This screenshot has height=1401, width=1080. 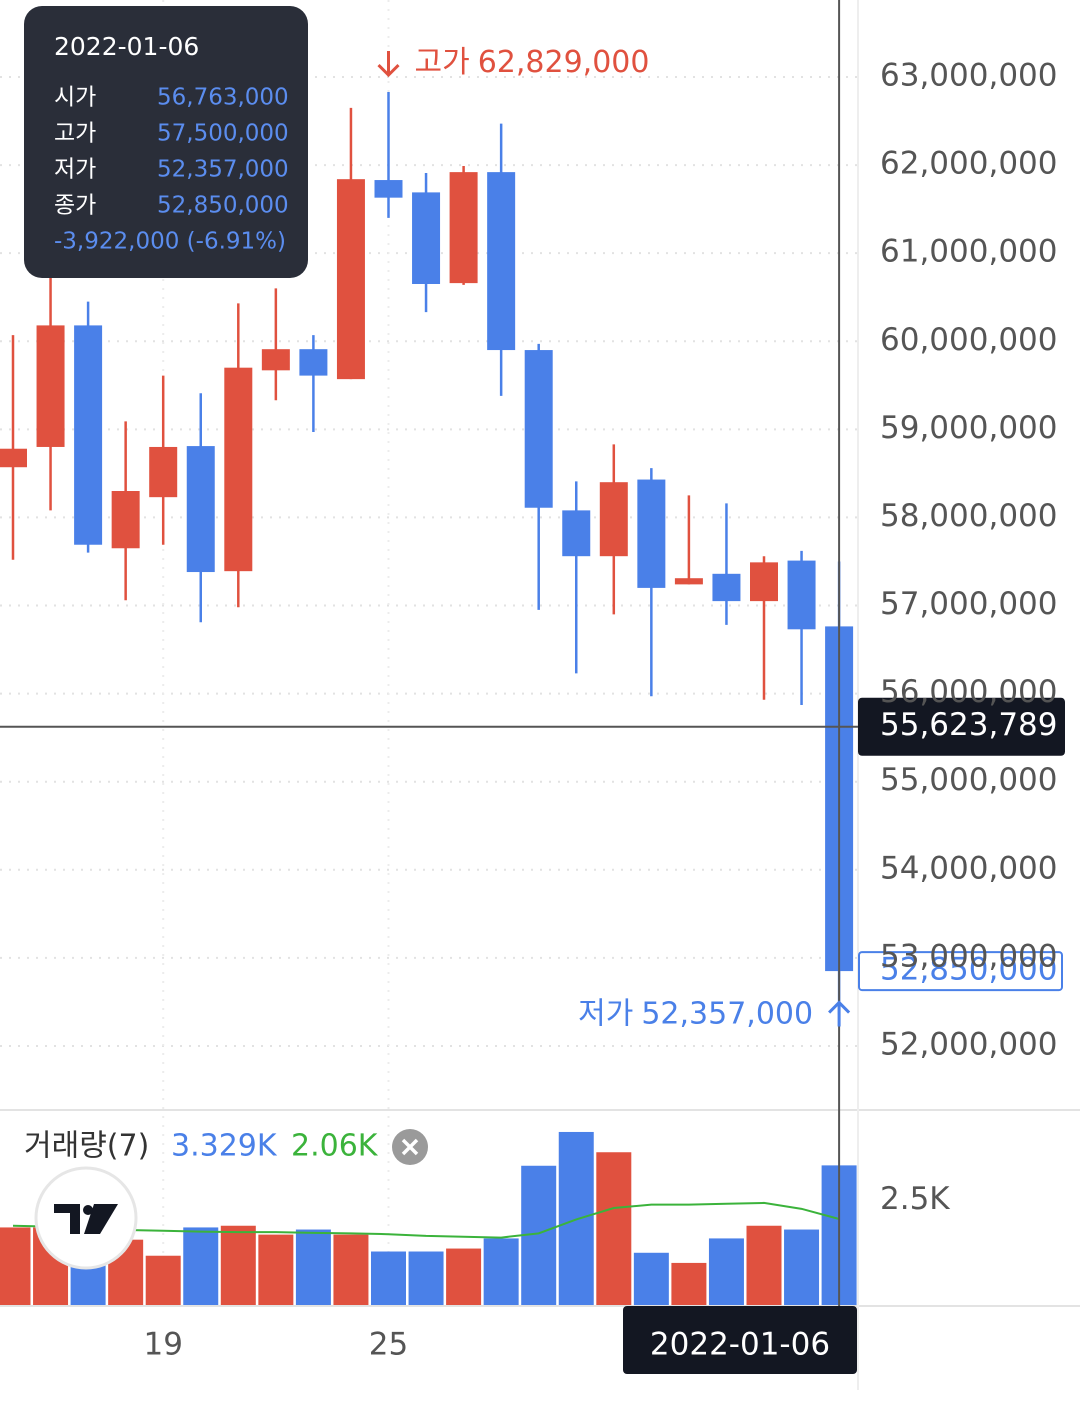 What do you see at coordinates (969, 780) in the screenshot?
I see `y-tick-label: 55,000,000` at bounding box center [969, 780].